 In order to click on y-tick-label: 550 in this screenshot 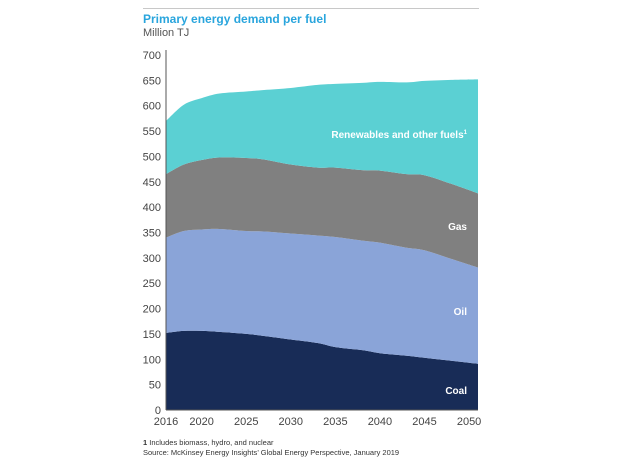, I will do `click(152, 132)`.